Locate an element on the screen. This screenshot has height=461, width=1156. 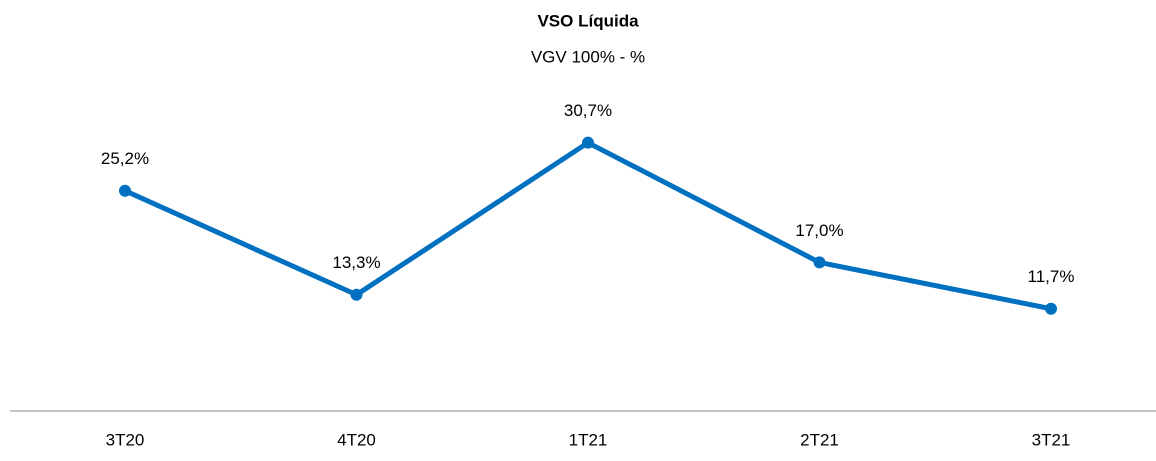
chart-title: VSO Líquida is located at coordinates (588, 20).